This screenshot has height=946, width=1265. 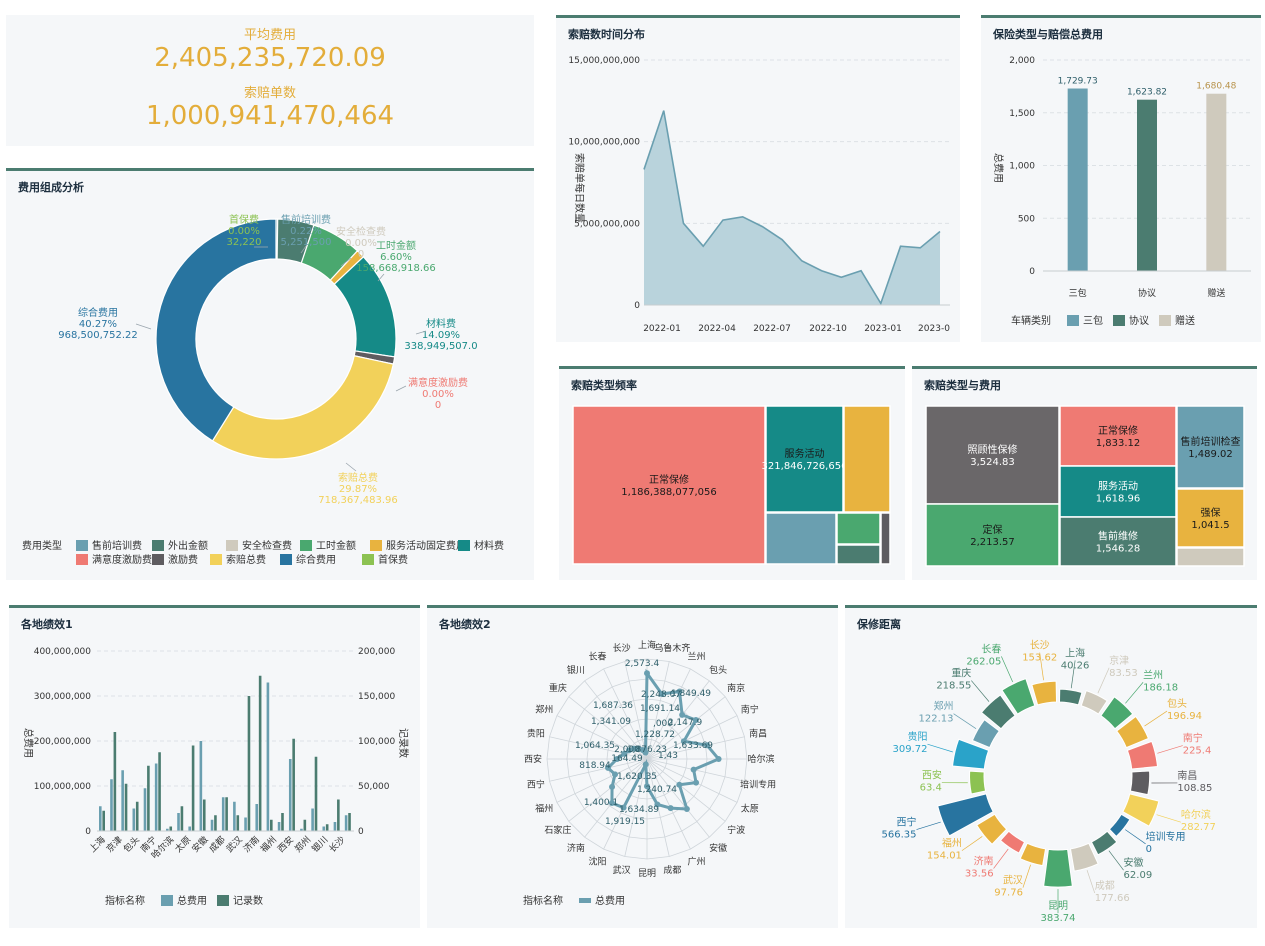 What do you see at coordinates (696, 862) in the screenshot?
I see `radar-axis-label: 广州` at bounding box center [696, 862].